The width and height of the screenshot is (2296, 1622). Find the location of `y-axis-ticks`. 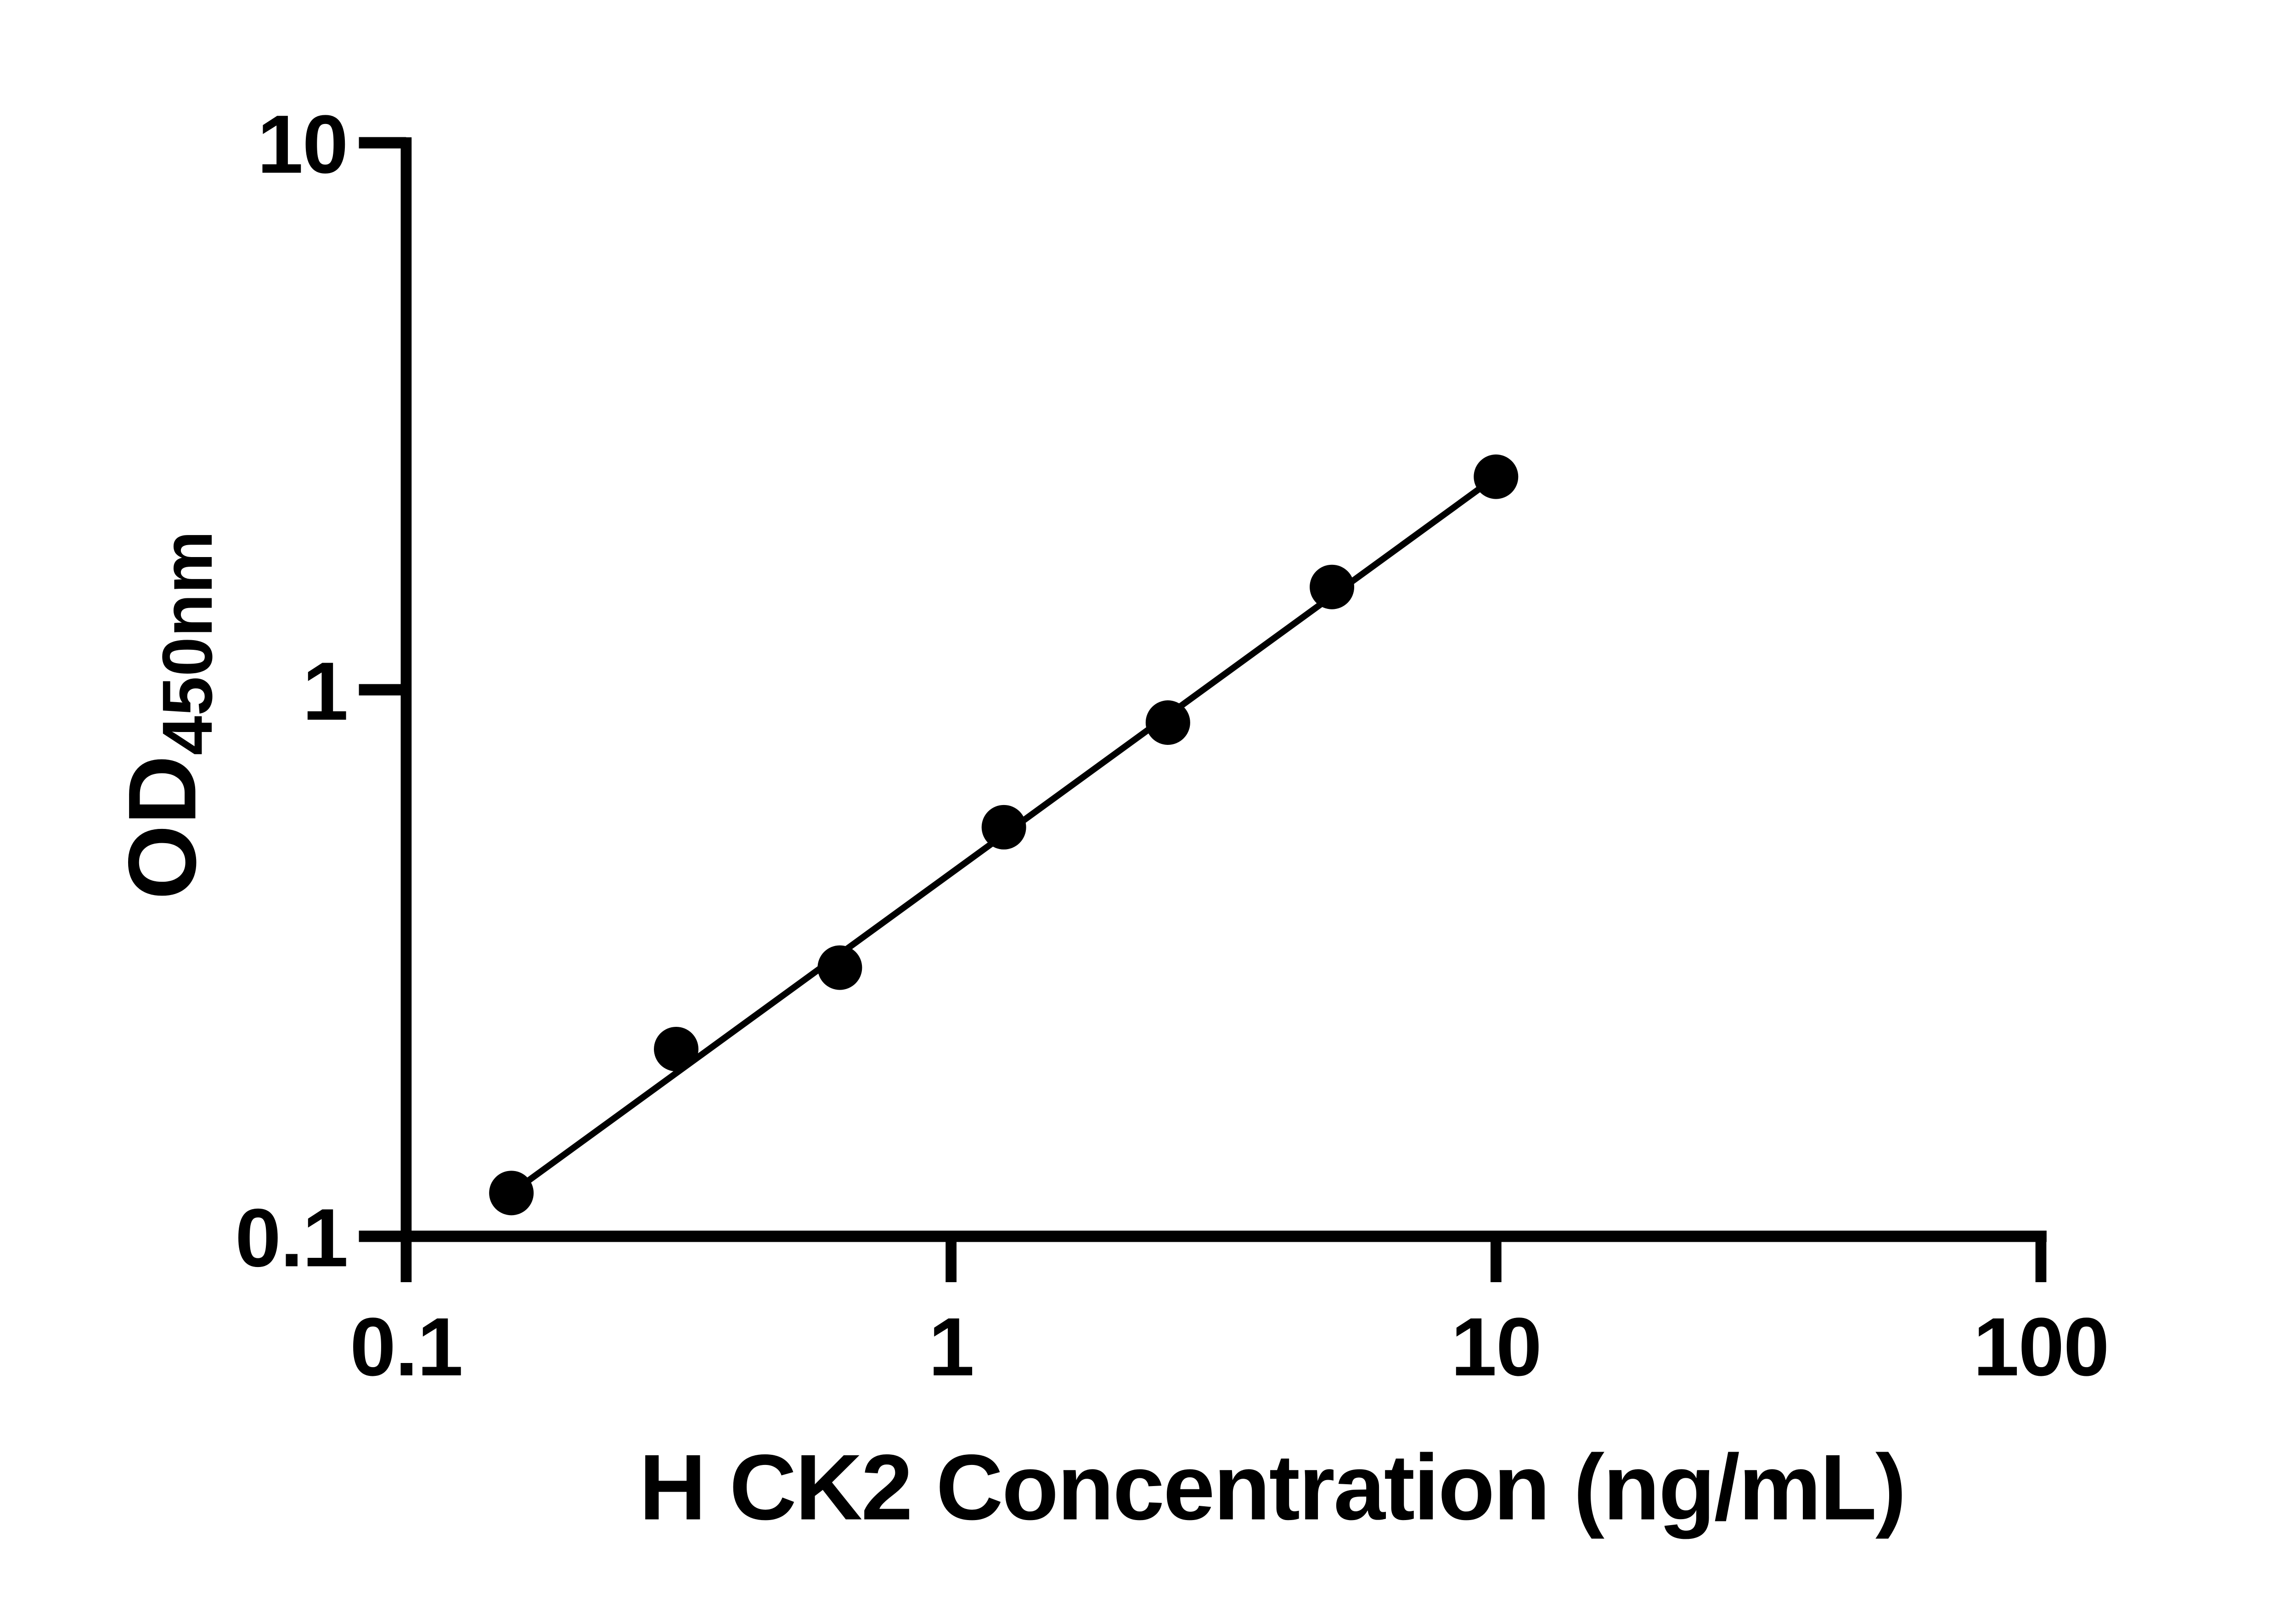

y-axis-ticks is located at coordinates (382, 689).